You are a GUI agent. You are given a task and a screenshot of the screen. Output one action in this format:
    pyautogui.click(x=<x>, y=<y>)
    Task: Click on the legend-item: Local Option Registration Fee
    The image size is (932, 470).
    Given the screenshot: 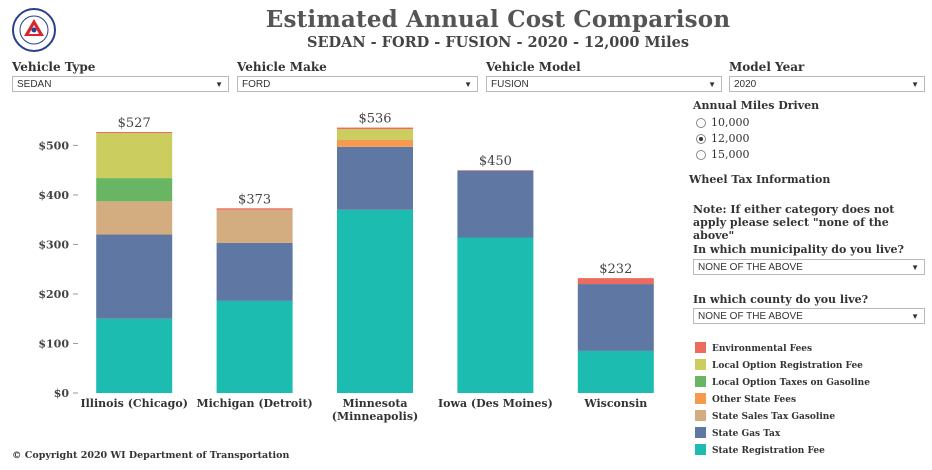 What is the action you would take?
    pyautogui.click(x=779, y=365)
    